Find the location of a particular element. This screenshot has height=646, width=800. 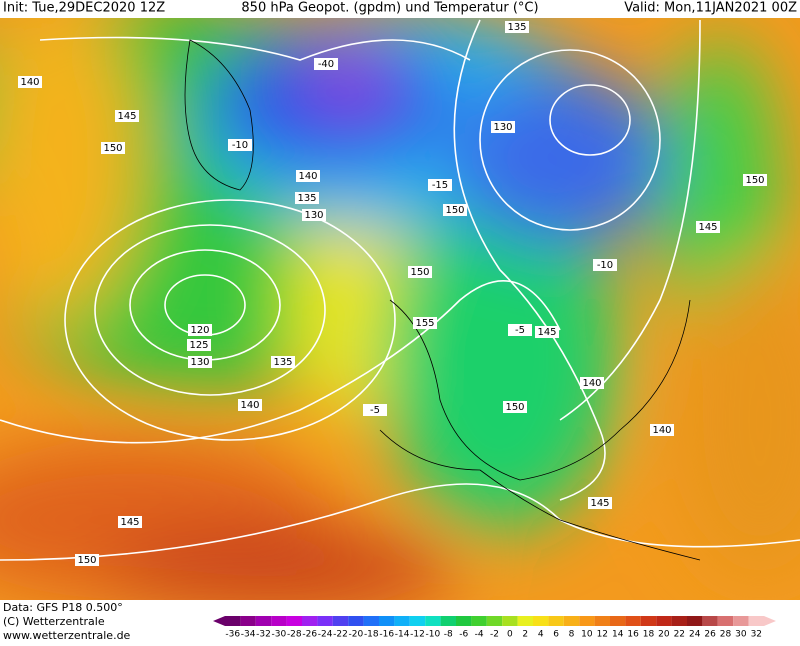

colorbar-label: 30 is located at coordinates (741, 635).